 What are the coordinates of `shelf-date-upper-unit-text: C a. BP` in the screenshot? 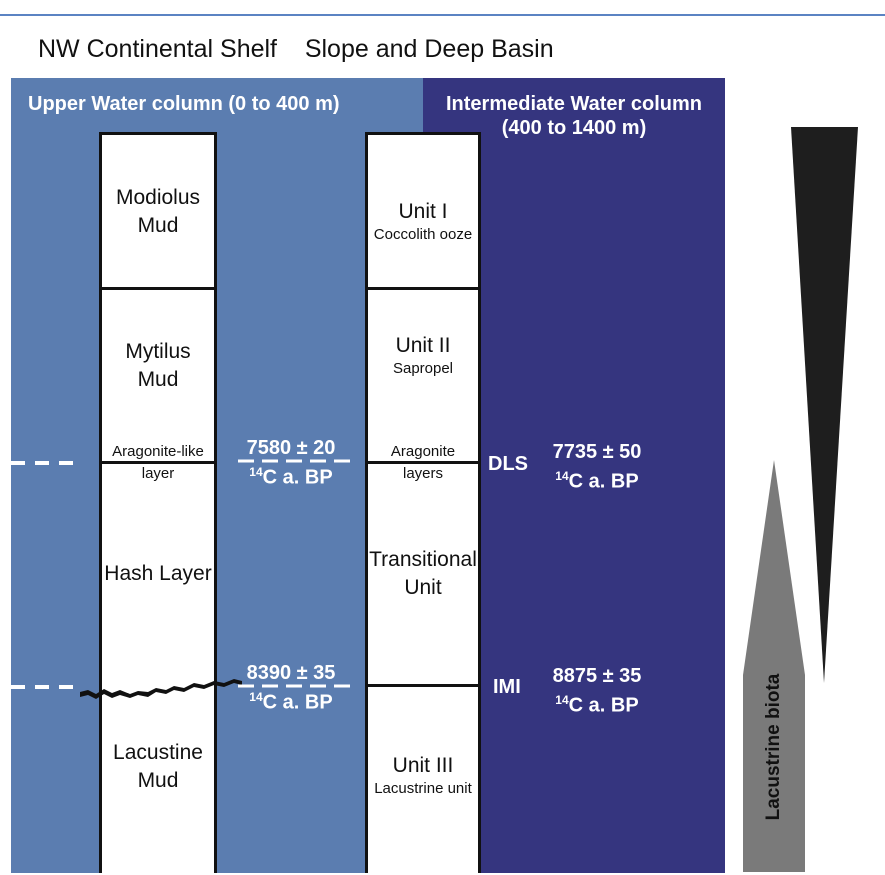 It's located at (297, 477).